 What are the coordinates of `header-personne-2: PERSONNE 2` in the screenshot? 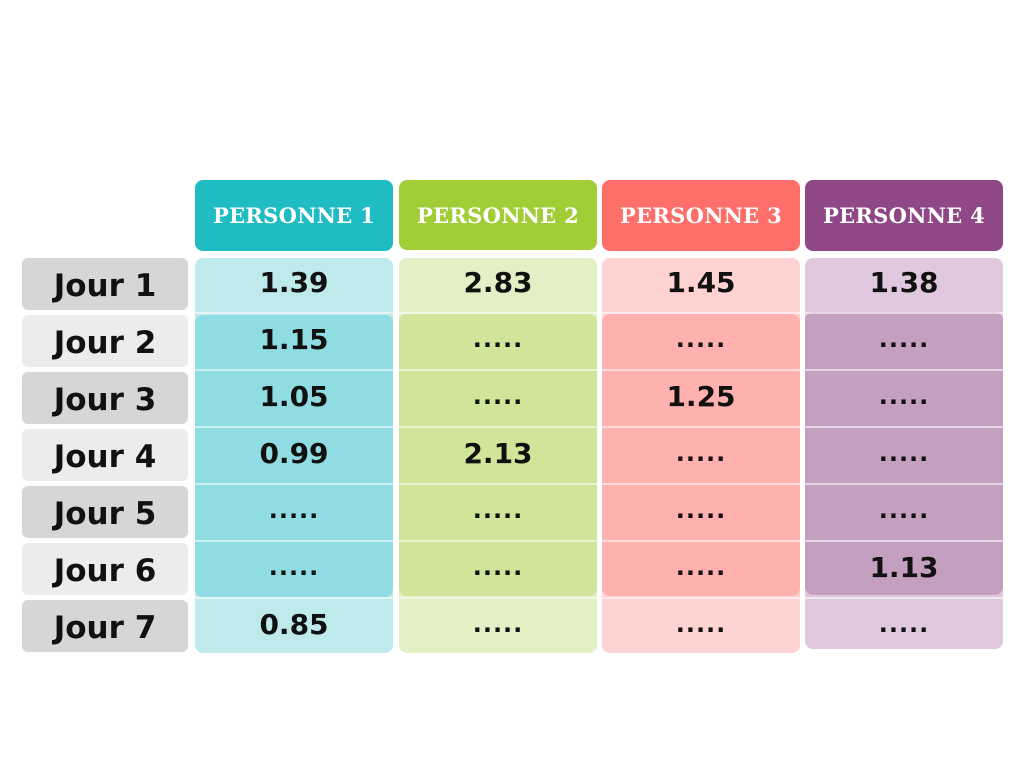 It's located at (498, 215).